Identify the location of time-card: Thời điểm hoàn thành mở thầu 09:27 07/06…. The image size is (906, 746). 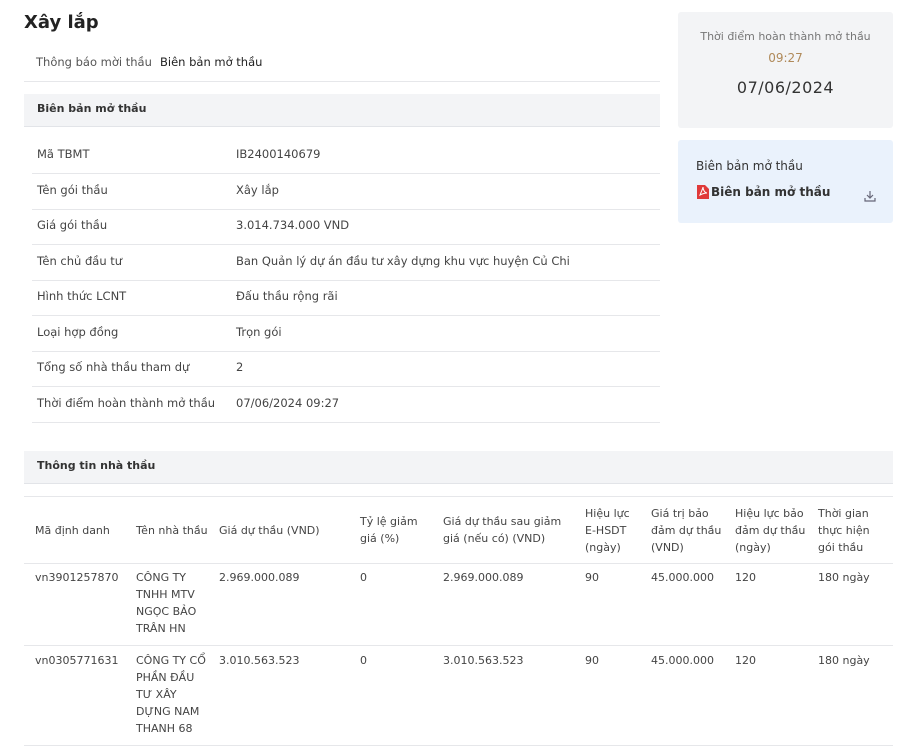
(785, 70).